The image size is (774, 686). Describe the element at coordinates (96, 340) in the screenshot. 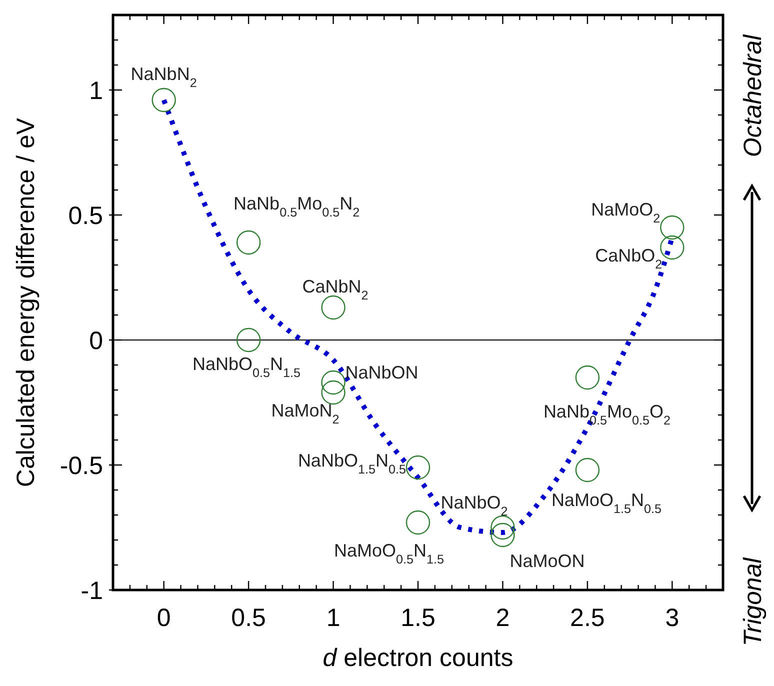

I see `y-tick-label: 0` at that location.